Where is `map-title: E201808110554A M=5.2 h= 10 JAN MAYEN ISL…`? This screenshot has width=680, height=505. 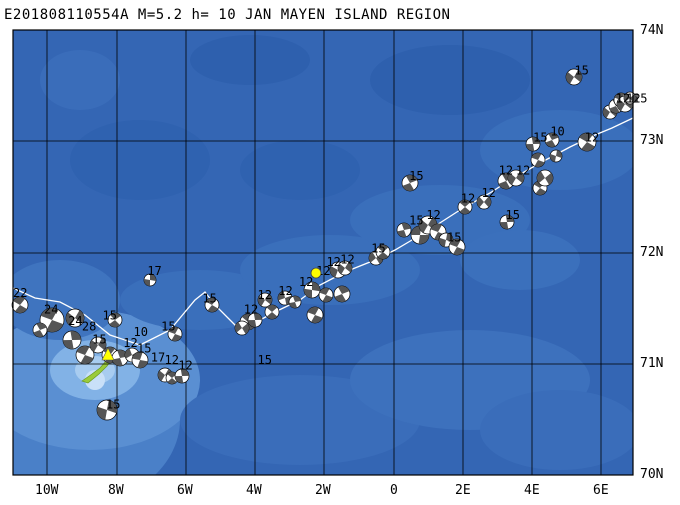
map-title: E201808110554A M=5.2 h= 10 JAN MAYEN ISL… is located at coordinates (227, 15).